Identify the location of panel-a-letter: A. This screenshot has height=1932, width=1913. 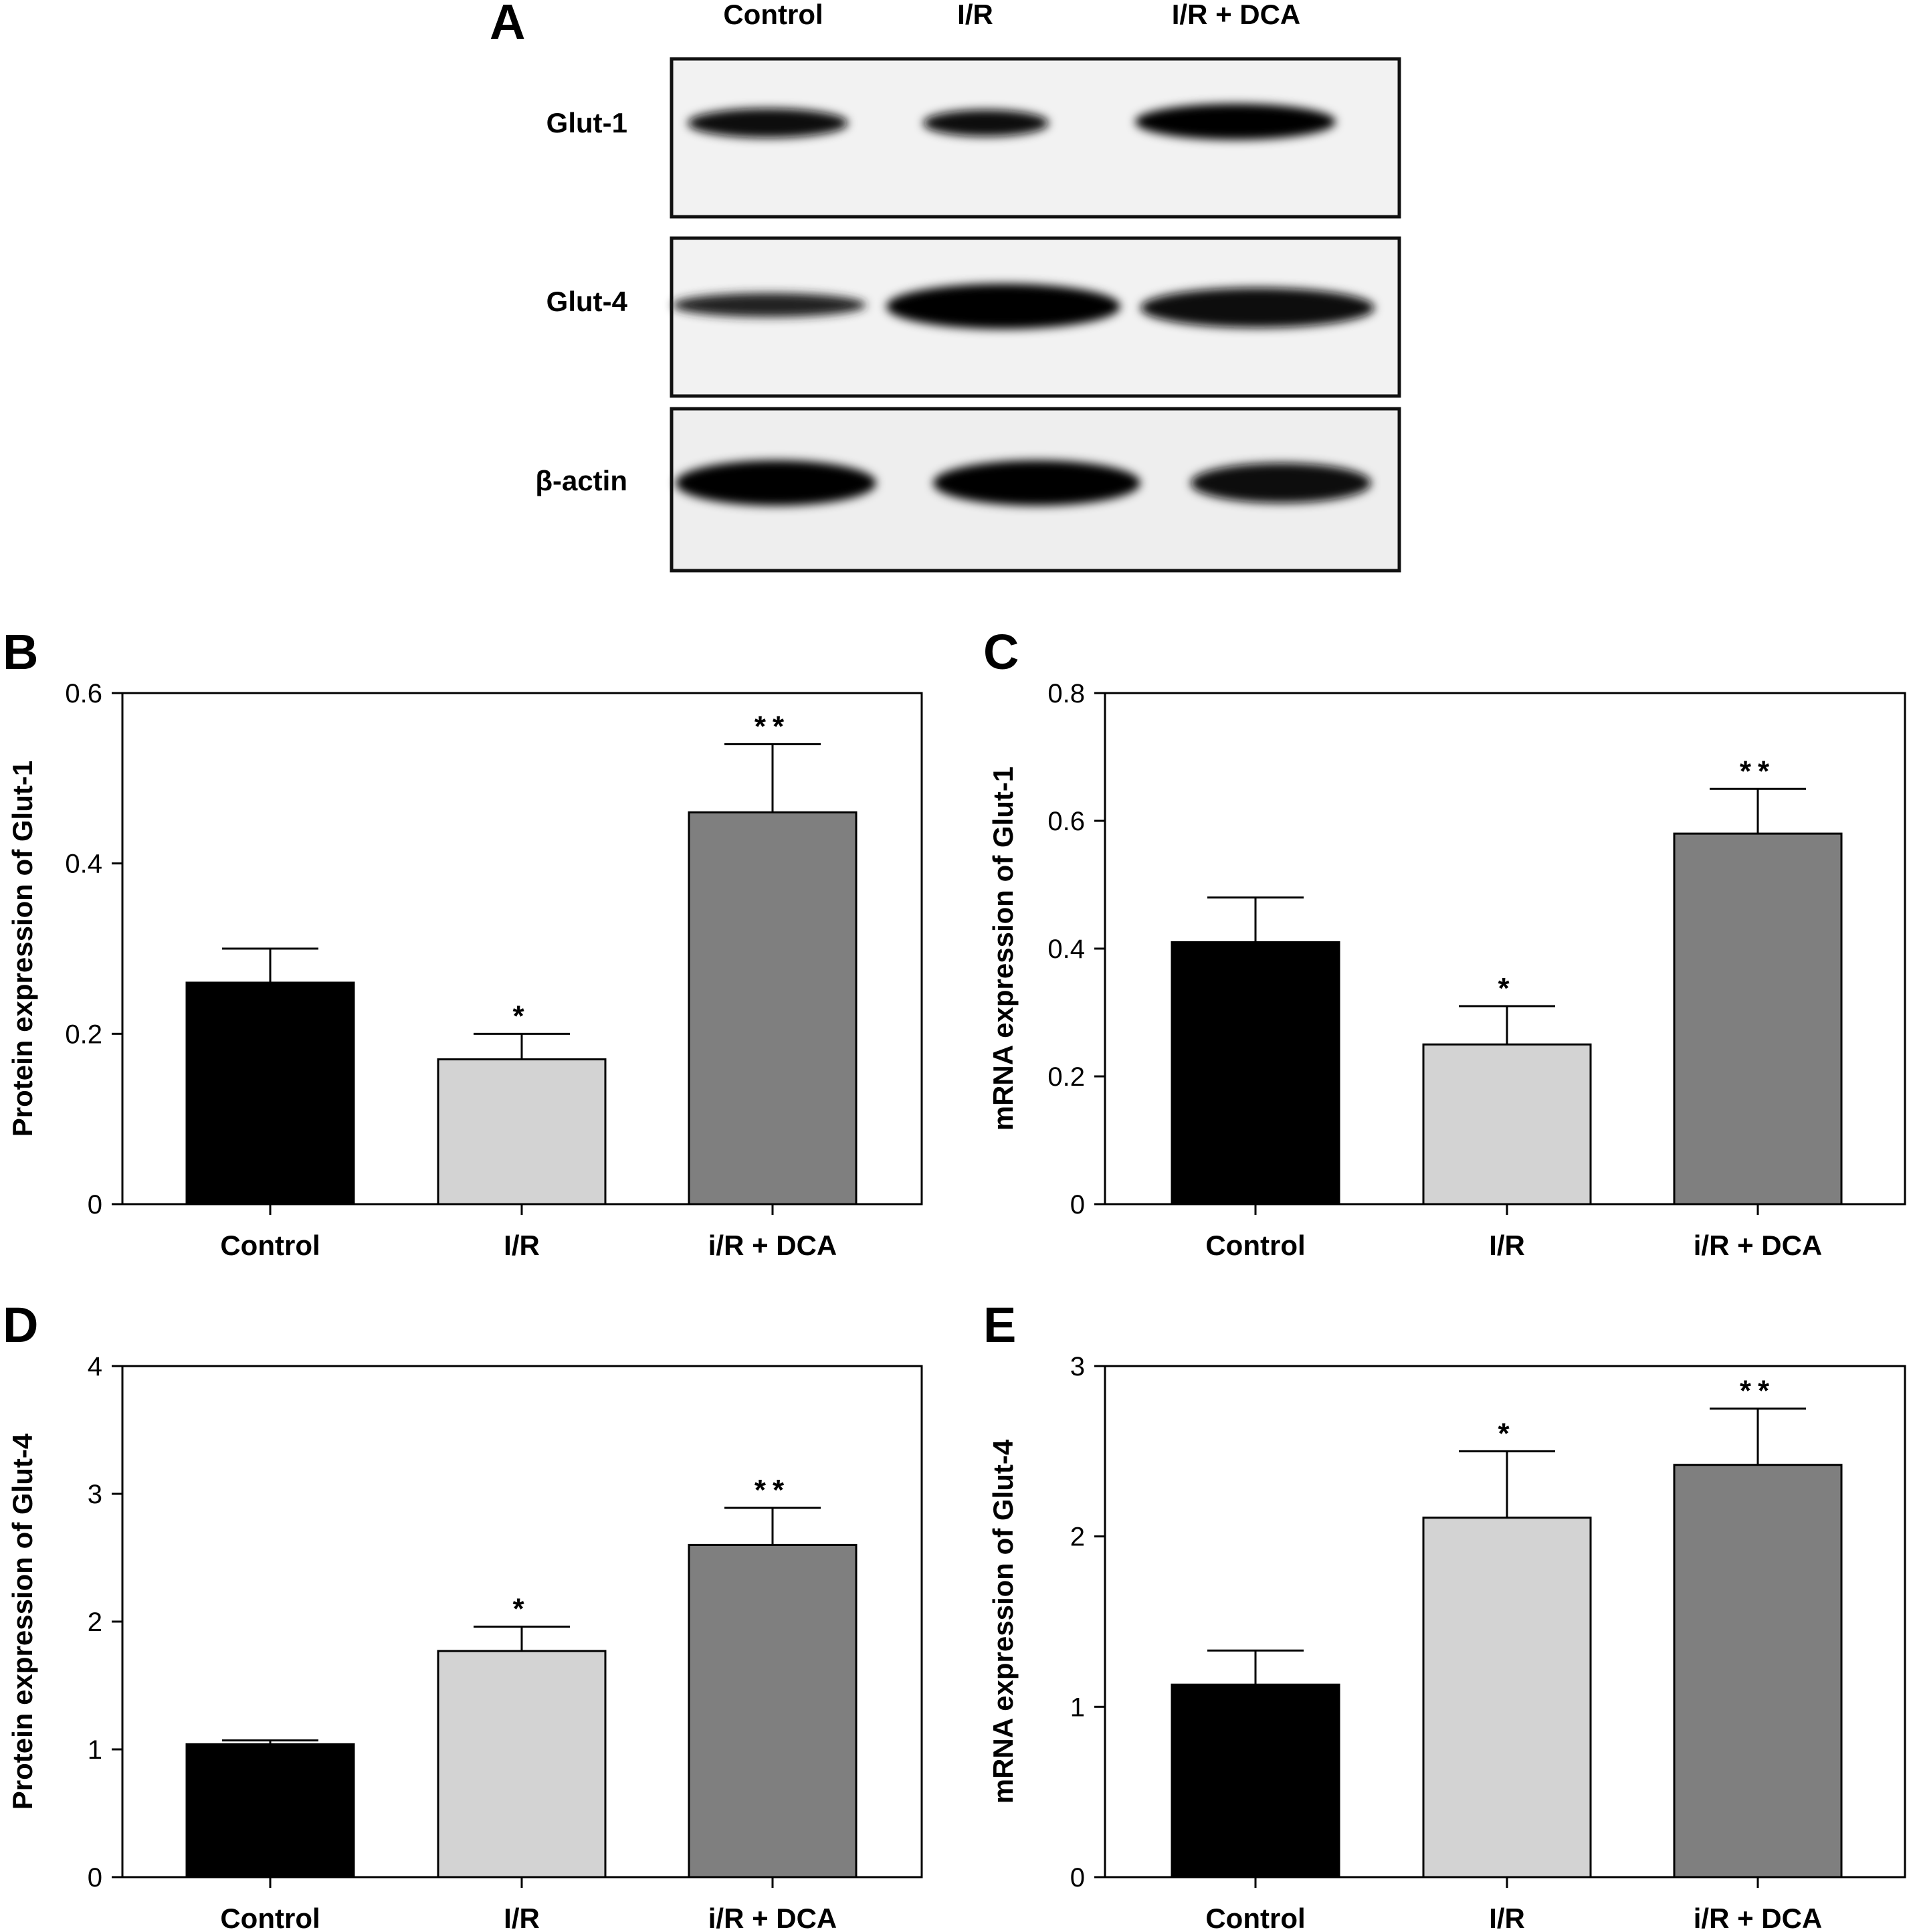
(507, 25).